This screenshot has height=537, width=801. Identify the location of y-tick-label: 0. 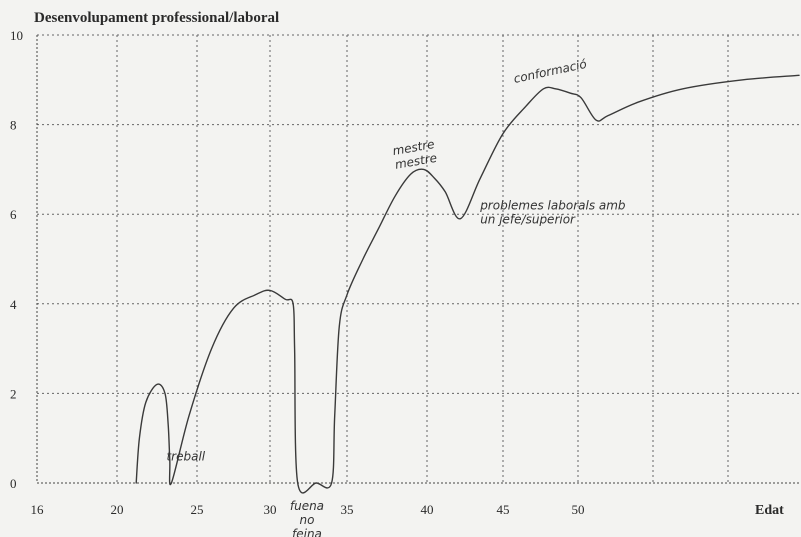
(13, 483).